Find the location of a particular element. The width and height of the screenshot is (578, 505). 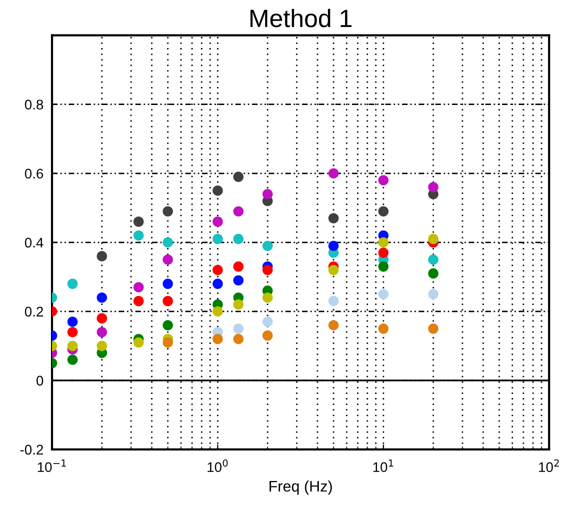

x-tick-label: 10$^{2}$ is located at coordinates (549, 465).